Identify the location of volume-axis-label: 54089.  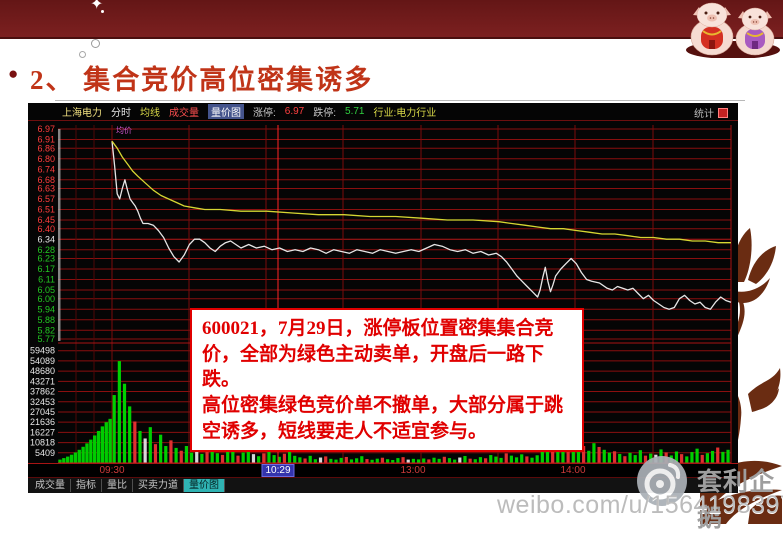
(42, 361).